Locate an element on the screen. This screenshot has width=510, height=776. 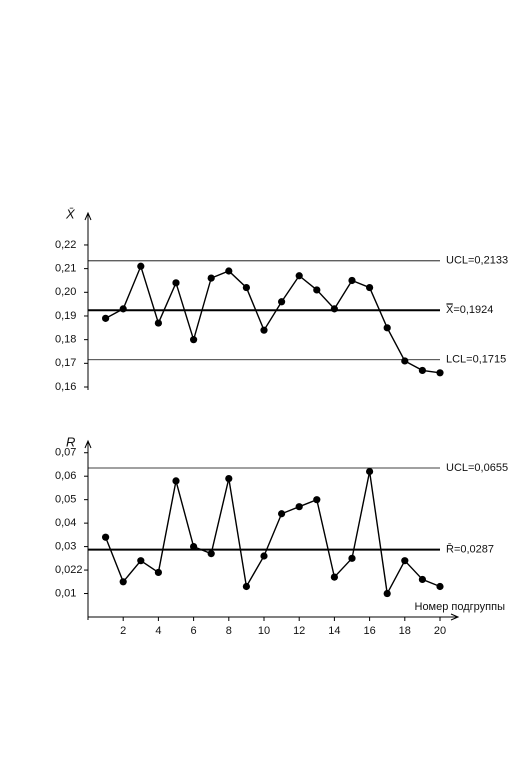
y-tick-label: 0,03 is located at coordinates (65, 547).